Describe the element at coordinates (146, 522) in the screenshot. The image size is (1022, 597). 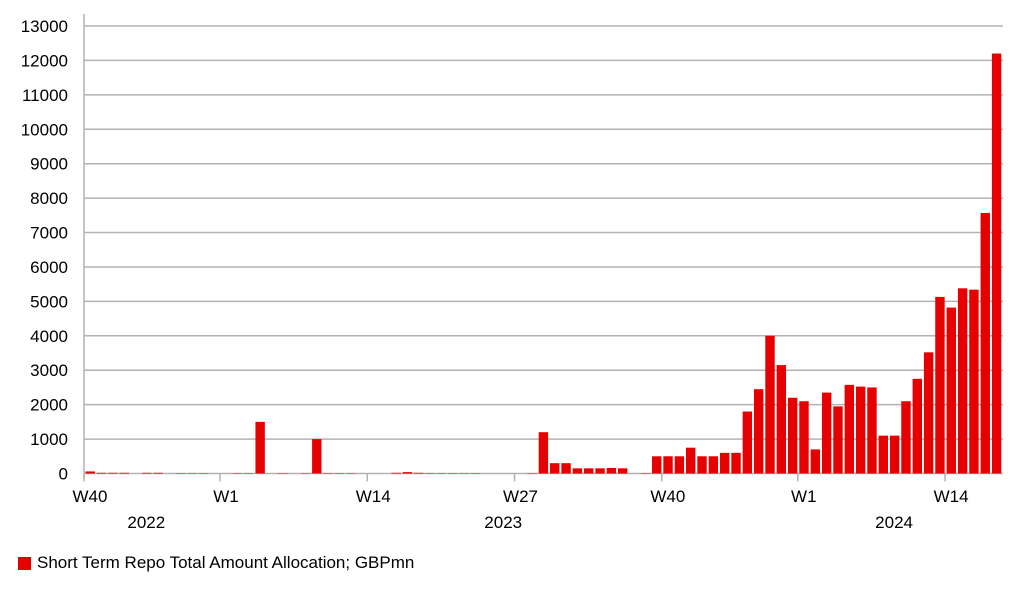
I see `year-label: 2022` at that location.